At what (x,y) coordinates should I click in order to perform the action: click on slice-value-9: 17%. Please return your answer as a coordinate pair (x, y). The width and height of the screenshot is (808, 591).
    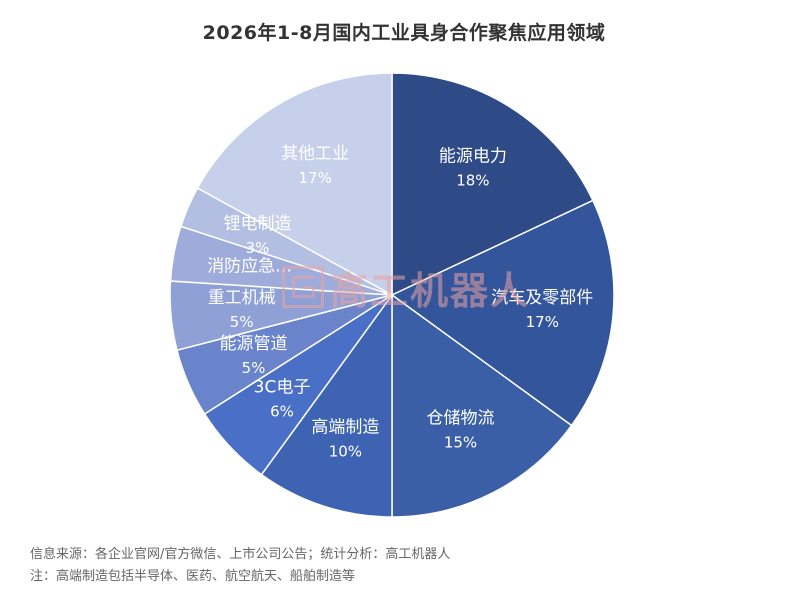
    Looking at the image, I should click on (315, 178).